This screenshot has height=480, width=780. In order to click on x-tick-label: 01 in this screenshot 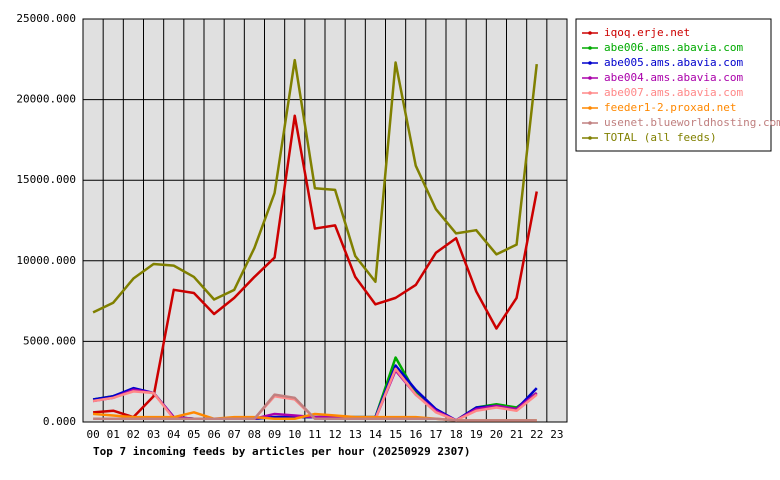, I will do `click(113, 434)`.